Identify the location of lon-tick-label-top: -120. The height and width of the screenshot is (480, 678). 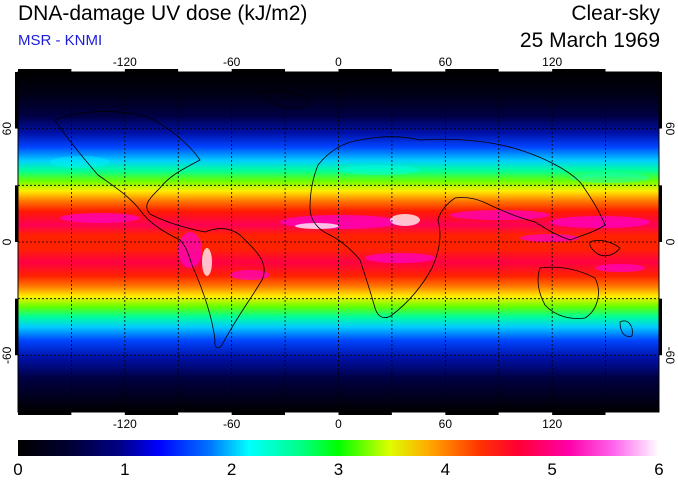
(125, 62).